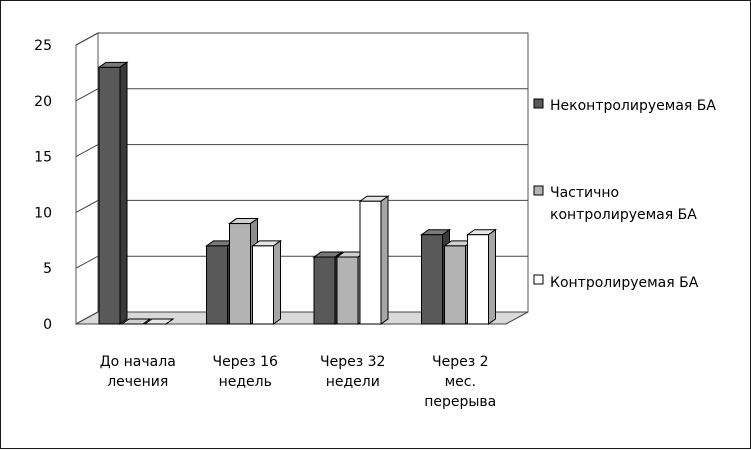 This screenshot has width=751, height=450. What do you see at coordinates (43, 213) in the screenshot?
I see `y-tick-label: 10` at bounding box center [43, 213].